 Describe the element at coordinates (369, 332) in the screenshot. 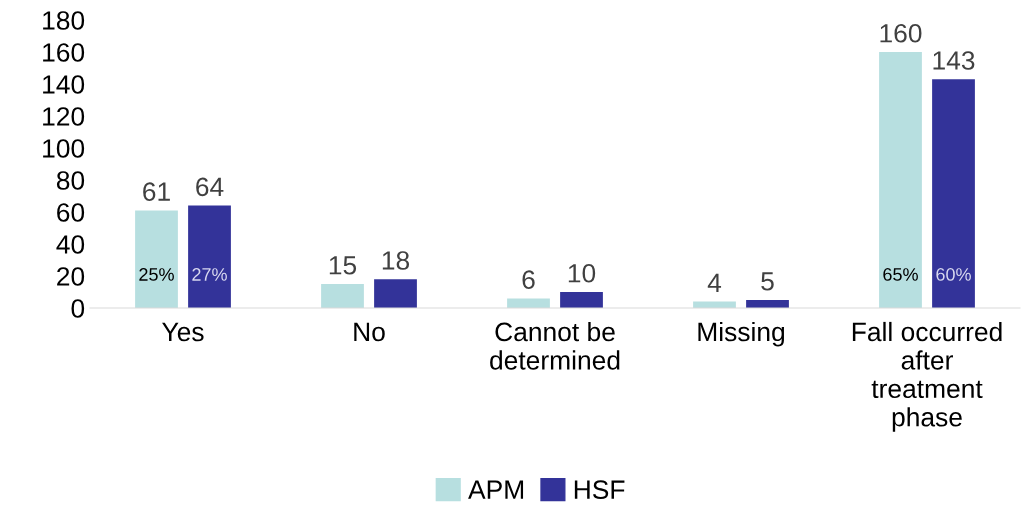

I see `x-tick-label: No` at that location.